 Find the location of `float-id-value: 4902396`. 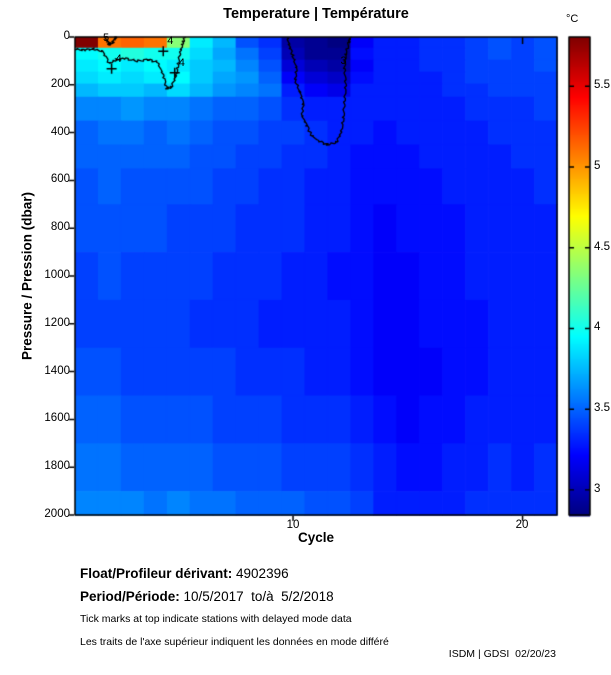

float-id-value: 4902396 is located at coordinates (260, 573).